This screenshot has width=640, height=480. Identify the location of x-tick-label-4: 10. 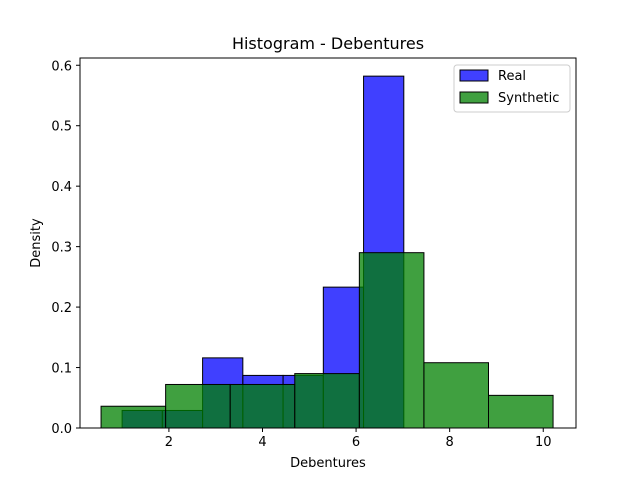
(543, 442).